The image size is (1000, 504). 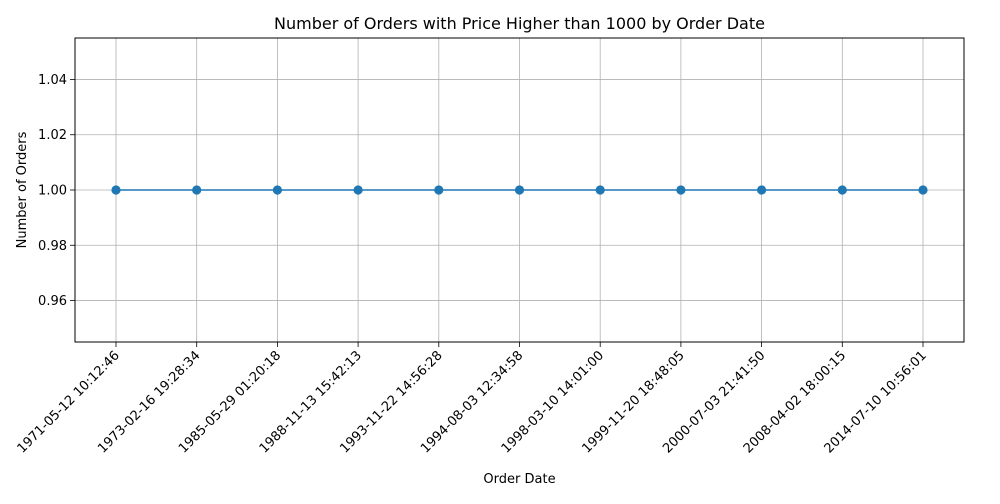 I want to click on series, so click(x=519, y=190).